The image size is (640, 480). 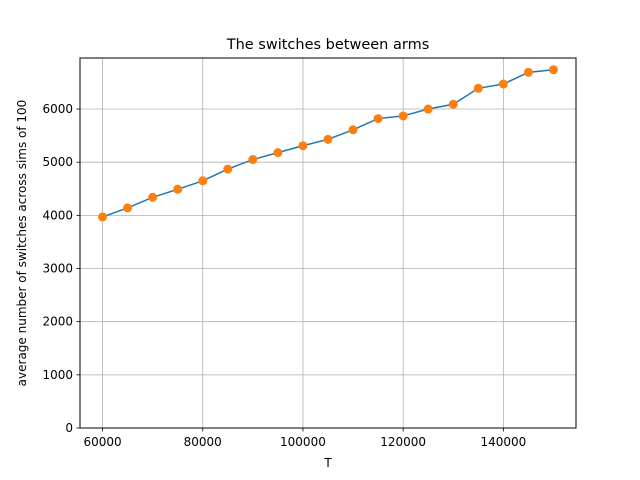 I want to click on x-tick-label: 120000, so click(x=403, y=442).